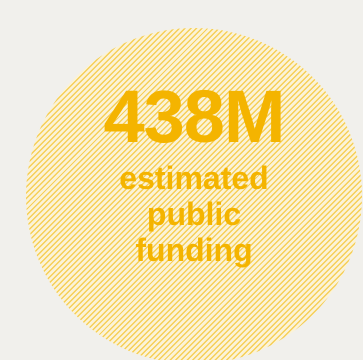  I want to click on stat-label-line-3: funding, so click(194, 250).